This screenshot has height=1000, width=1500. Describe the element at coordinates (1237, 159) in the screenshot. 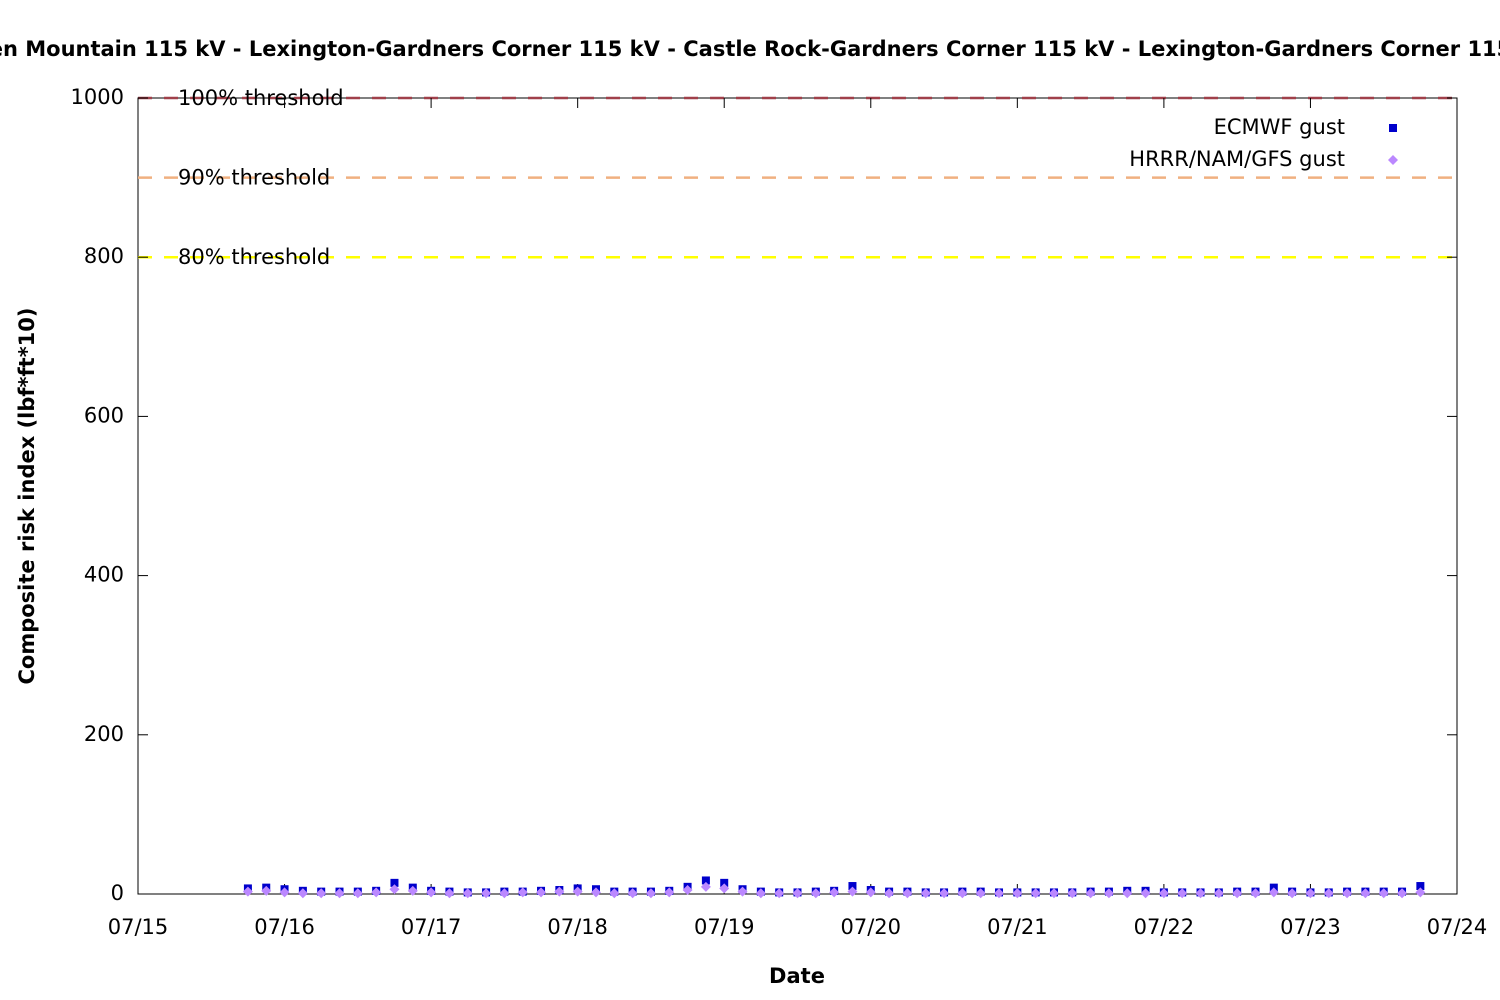

I see `legend-label: HRRR/NAM/GFS gust` at that location.